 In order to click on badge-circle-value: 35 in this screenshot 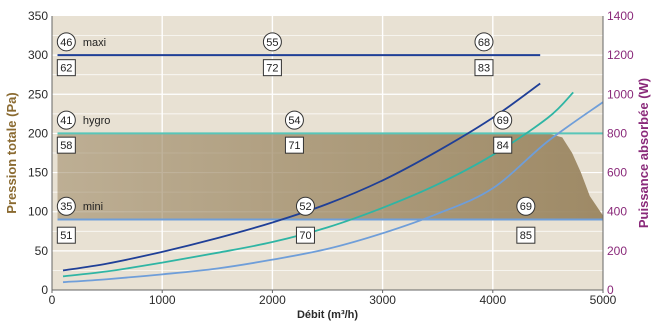, I will do `click(66, 207)`.